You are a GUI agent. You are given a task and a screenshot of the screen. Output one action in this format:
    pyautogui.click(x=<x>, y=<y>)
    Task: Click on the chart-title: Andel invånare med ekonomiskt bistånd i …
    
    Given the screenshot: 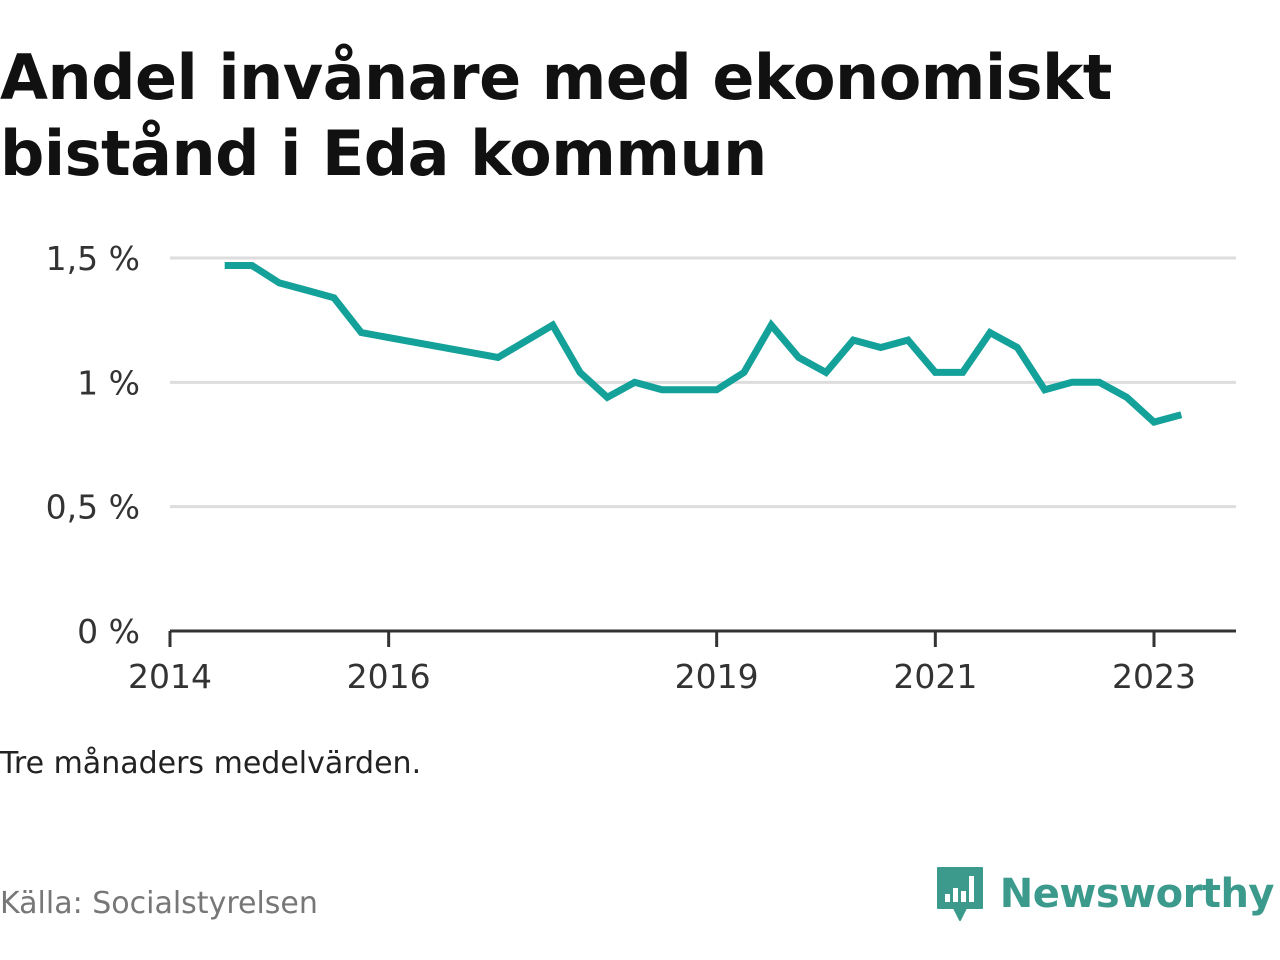 What is the action you would take?
    pyautogui.click(x=556, y=115)
    